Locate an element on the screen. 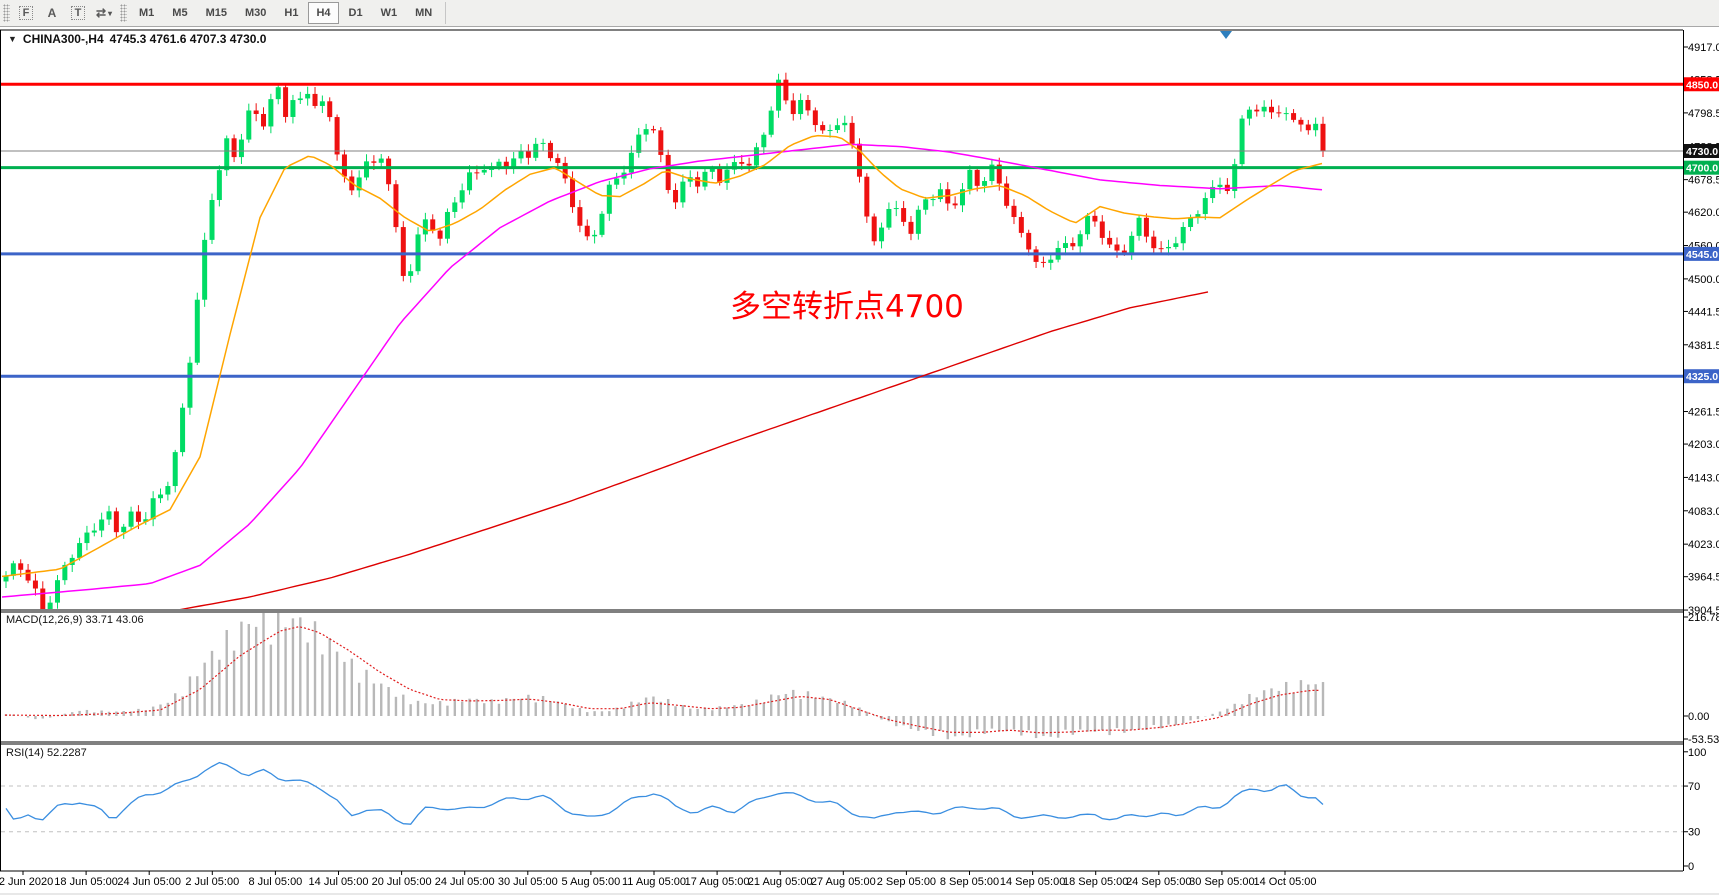  svg-text: 4700.0 is located at coordinates (1702, 169).